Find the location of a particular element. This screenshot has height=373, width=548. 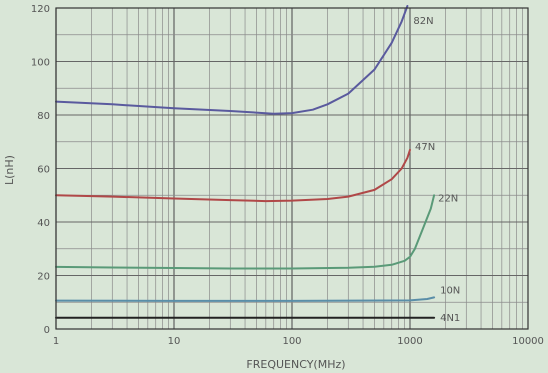

series-label-47n: 47N is located at coordinates (425, 147).